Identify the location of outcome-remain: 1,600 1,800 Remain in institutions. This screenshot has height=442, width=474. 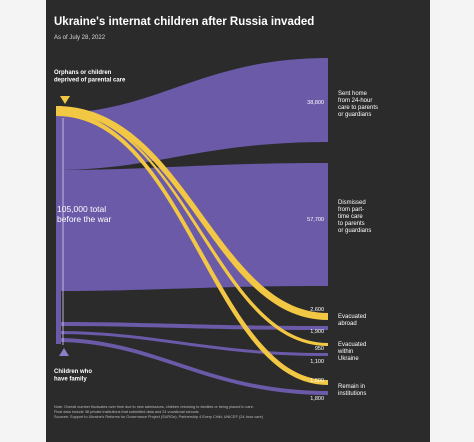
(338, 390).